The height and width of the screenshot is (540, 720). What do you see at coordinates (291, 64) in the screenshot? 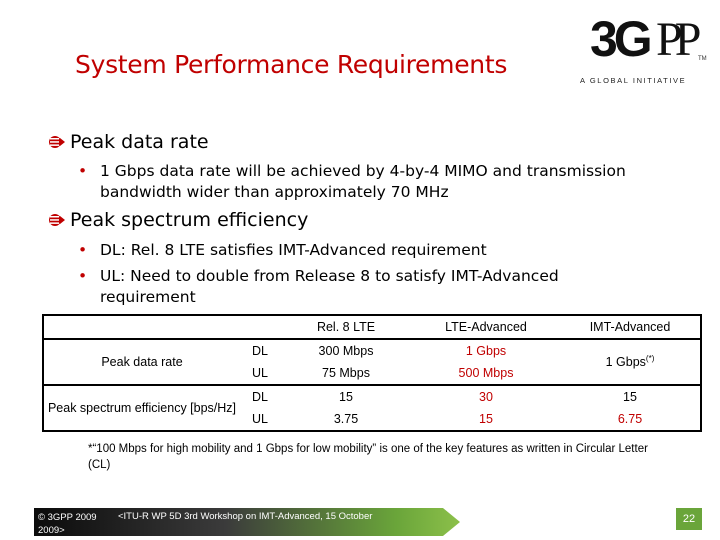
I see `slide-title: System Performance Requirements` at bounding box center [291, 64].